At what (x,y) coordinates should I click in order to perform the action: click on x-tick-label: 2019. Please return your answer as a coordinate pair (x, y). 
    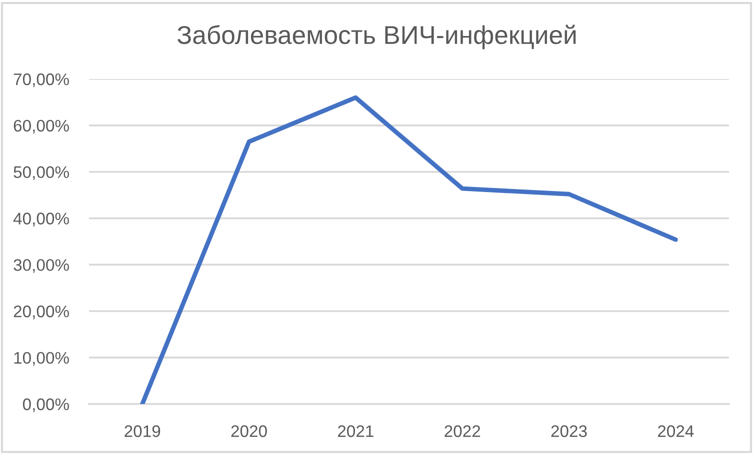
    Looking at the image, I should click on (142, 431).